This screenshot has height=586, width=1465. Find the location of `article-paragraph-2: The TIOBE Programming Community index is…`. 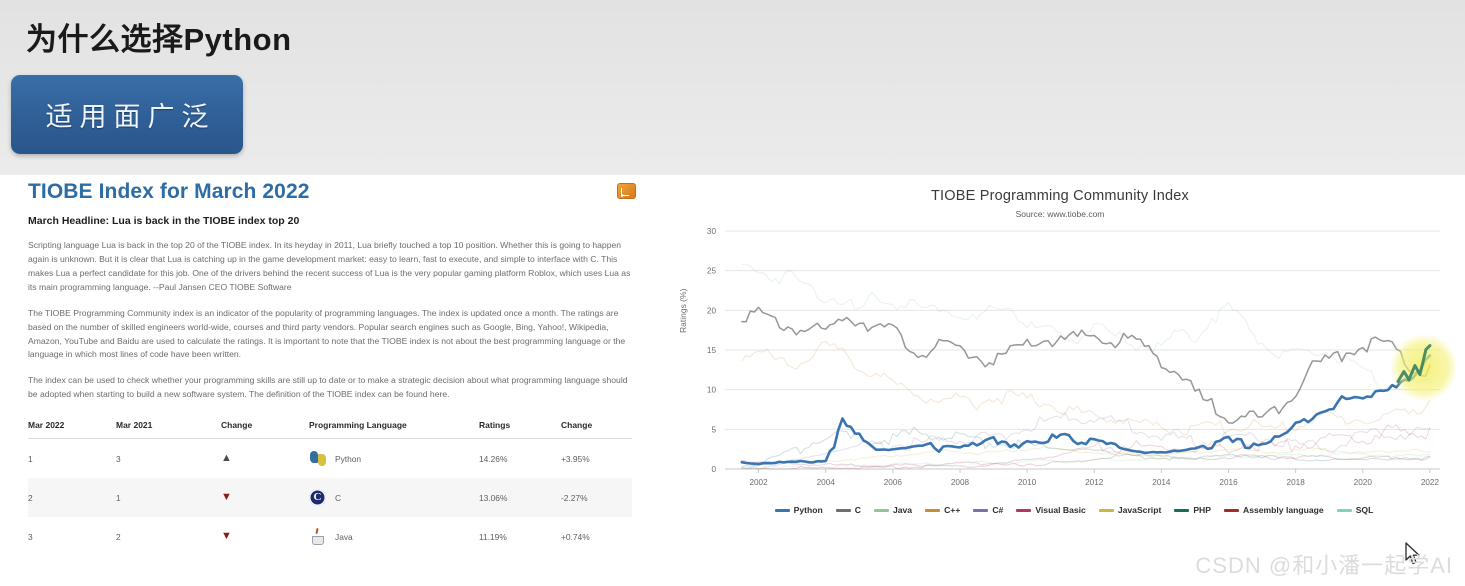

article-paragraph-2: The TIOBE Programming Community index is… is located at coordinates (327, 333).